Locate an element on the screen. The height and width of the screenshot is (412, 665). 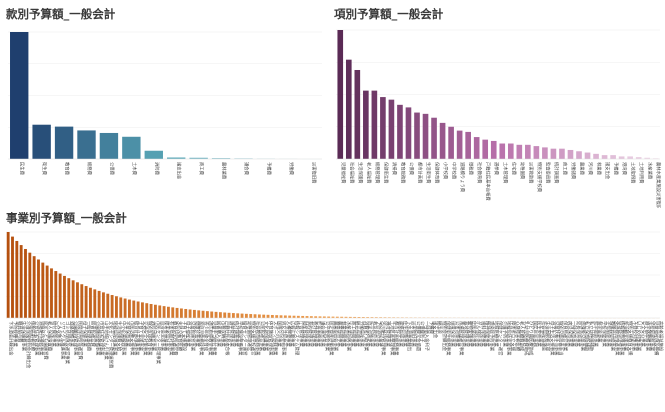
x-tick-label: 未熟児養育医療 is located at coordinates (180, 336).